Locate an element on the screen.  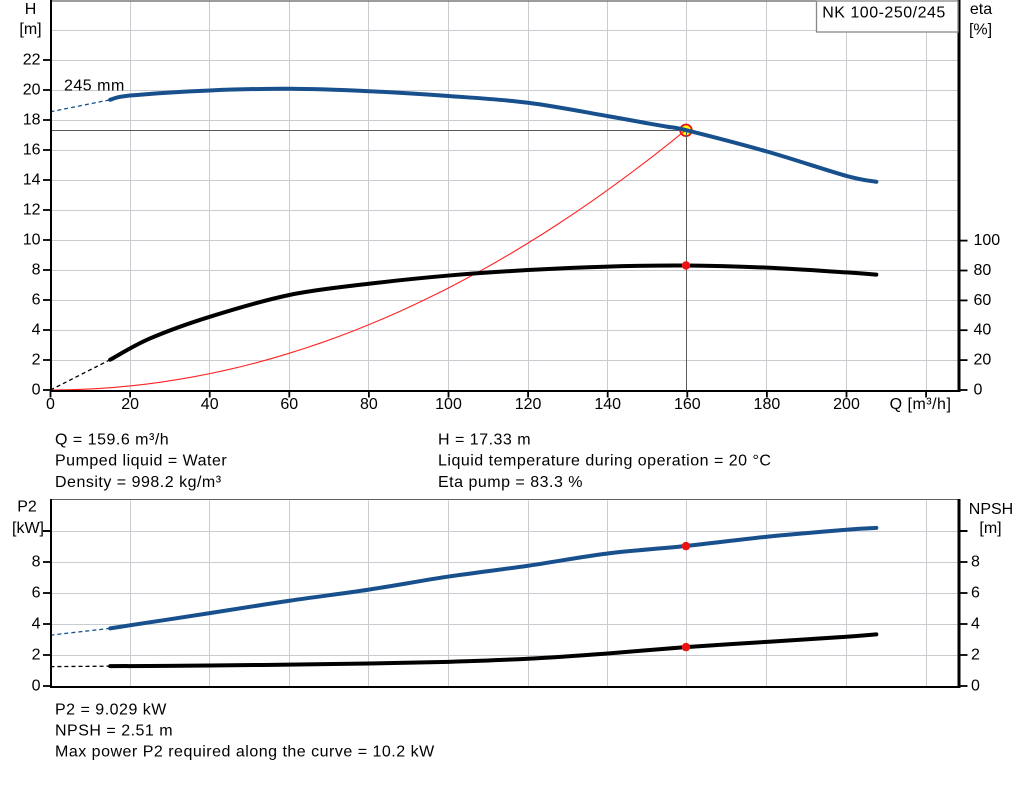
svg-text: Pumped liquid = Water is located at coordinates (141, 461).